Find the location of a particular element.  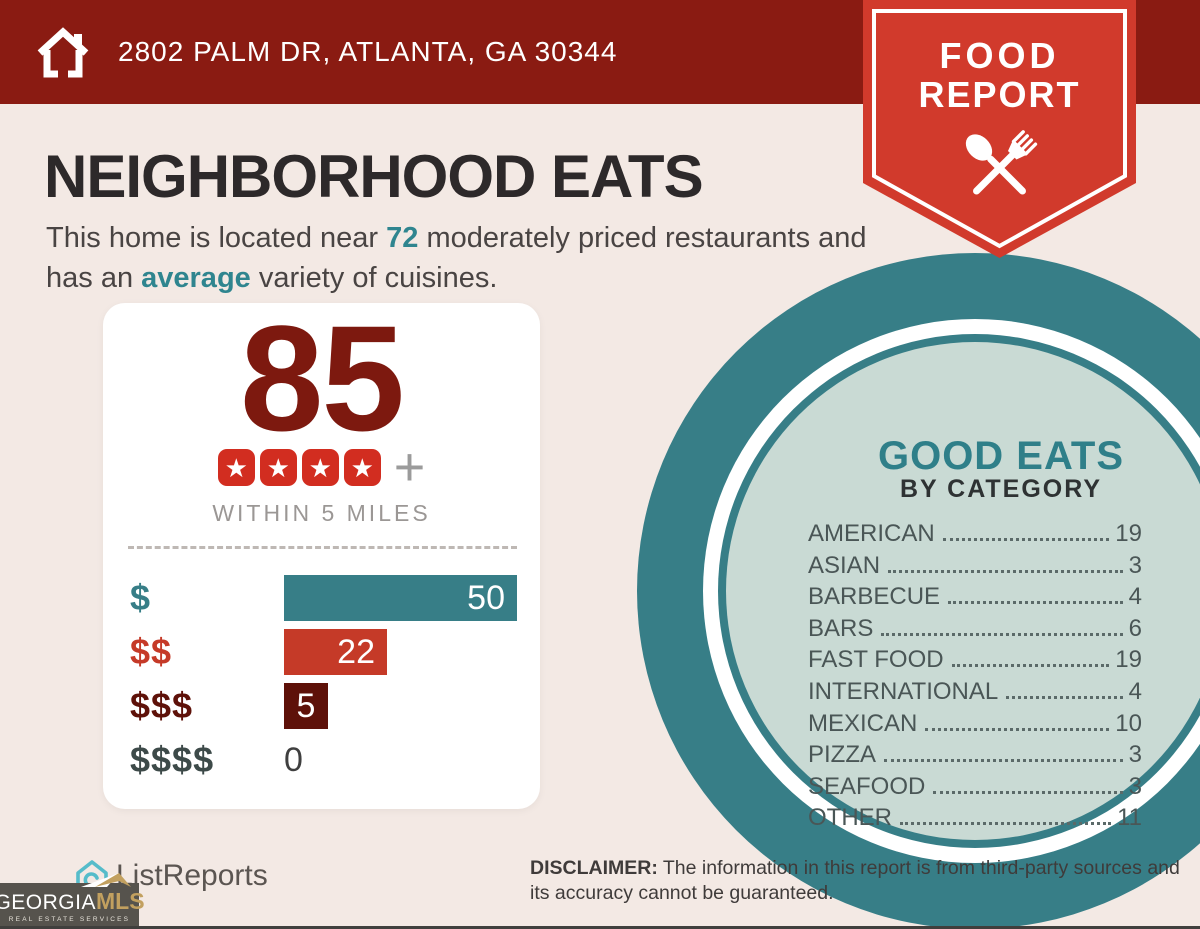

category-row: BARBECUE 4 is located at coordinates (975, 599).